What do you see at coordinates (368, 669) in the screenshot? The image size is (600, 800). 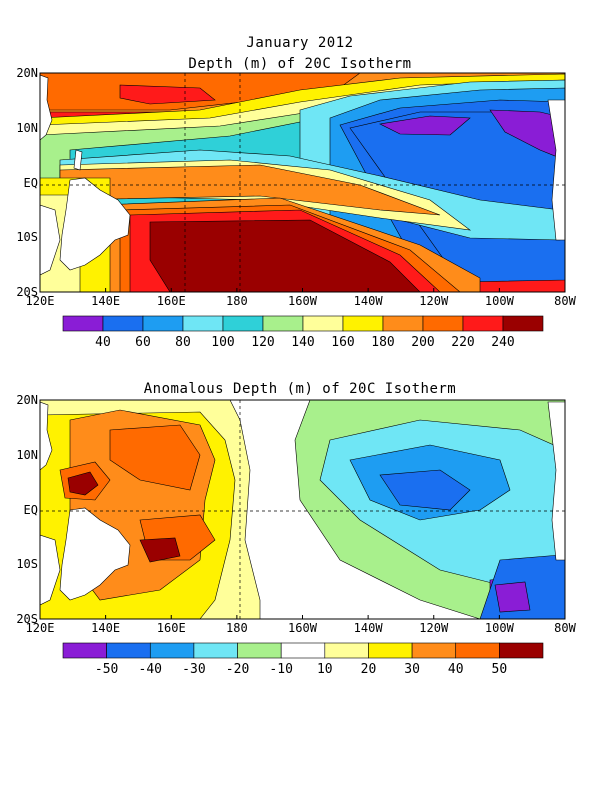 I see `bottom-colorbar-label: 20` at bounding box center [368, 669].